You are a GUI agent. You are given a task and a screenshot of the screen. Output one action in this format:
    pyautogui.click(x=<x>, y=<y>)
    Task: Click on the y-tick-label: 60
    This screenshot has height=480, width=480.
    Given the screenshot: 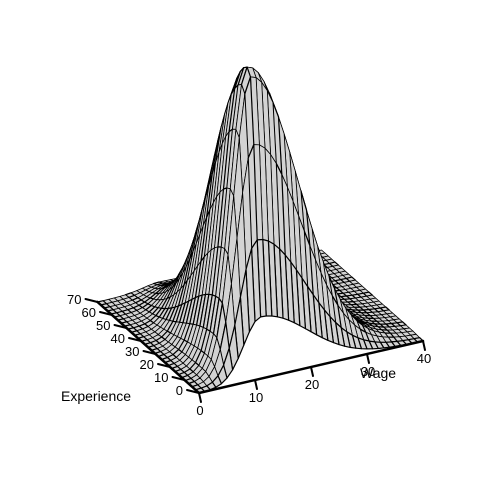 What is the action you would take?
    pyautogui.click(x=89, y=312)
    